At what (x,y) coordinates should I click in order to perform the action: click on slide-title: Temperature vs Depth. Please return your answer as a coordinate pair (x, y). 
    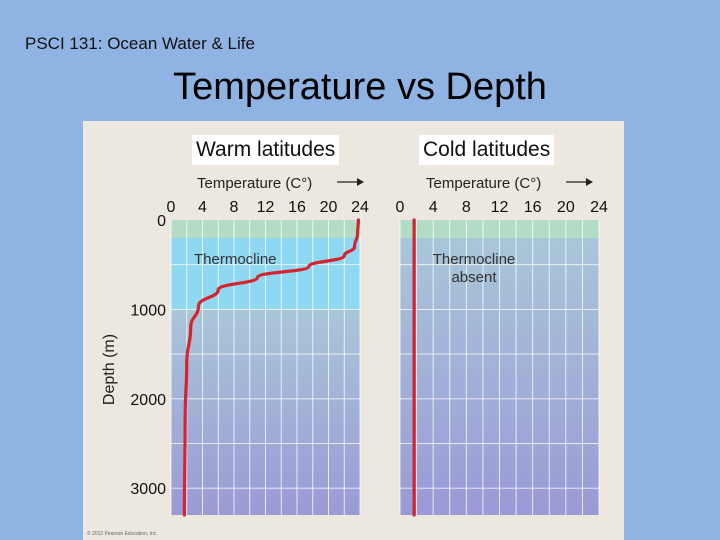
    Looking at the image, I should click on (360, 87).